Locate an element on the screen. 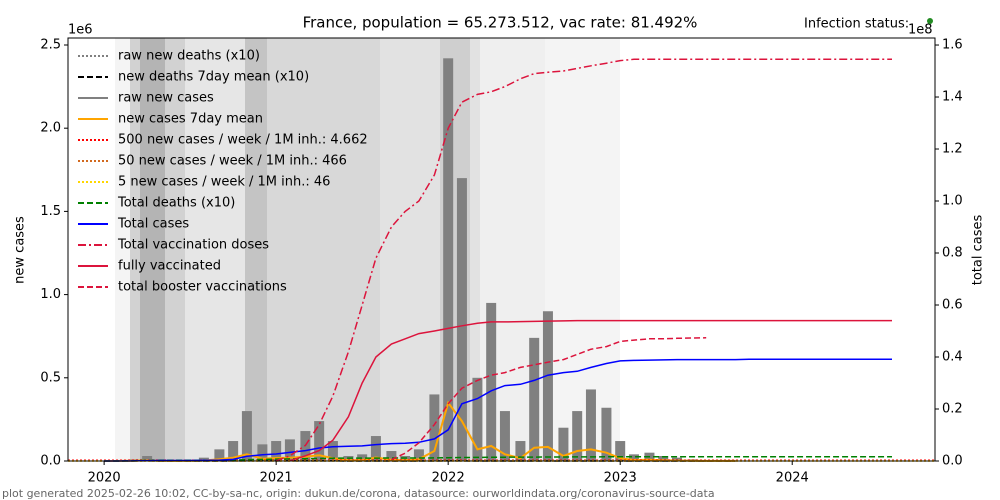 This screenshot has width=1000, height=500. y2-tick-label: 0.4 is located at coordinates (952, 357).